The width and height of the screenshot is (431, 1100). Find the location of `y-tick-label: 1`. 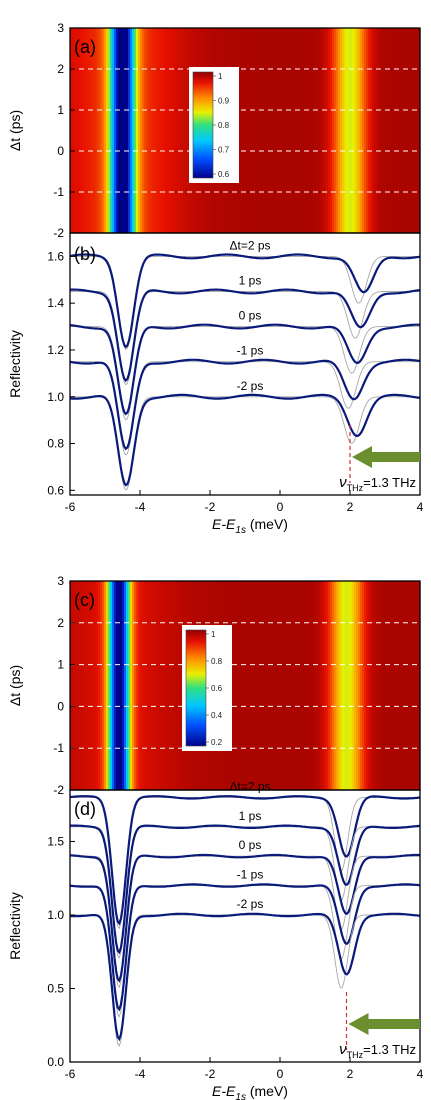

y-tick-label: 1 is located at coordinates (60, 665).